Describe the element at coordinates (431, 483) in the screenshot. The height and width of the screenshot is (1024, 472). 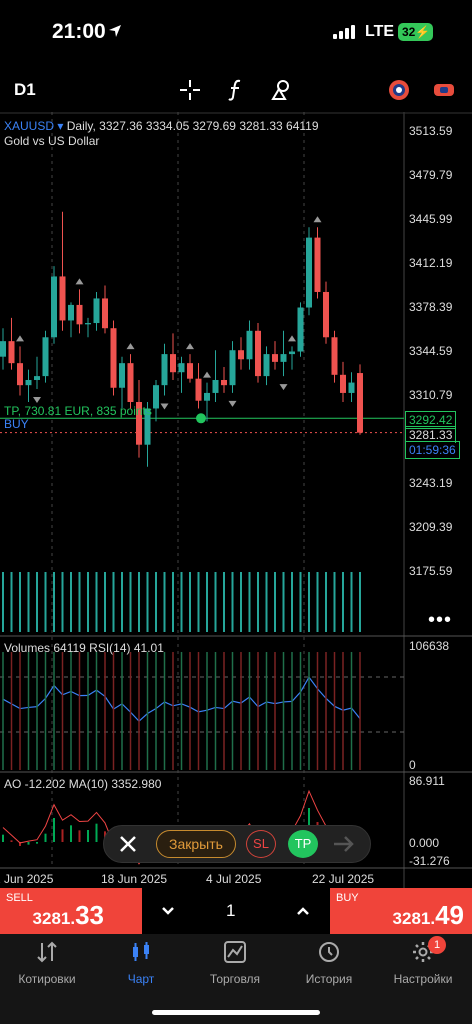
I see `price-tick: 3243.19` at that location.